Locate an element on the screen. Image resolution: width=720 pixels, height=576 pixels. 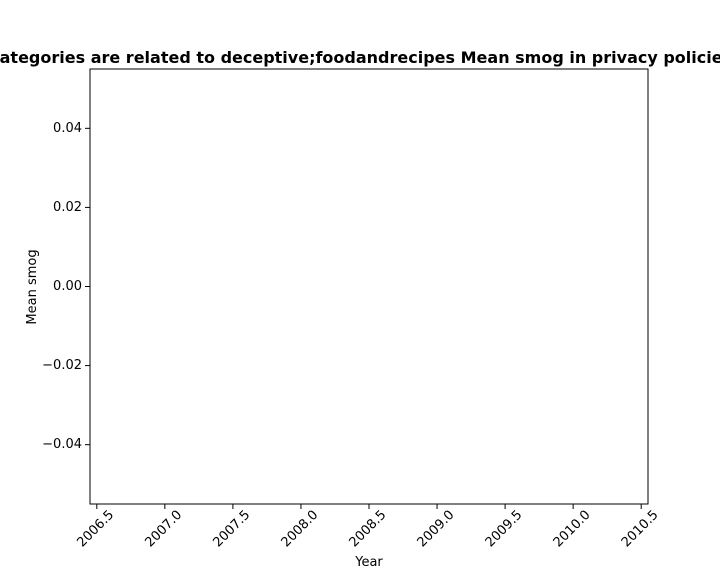
x-tick-label: 2008.0 is located at coordinates (300, 529).